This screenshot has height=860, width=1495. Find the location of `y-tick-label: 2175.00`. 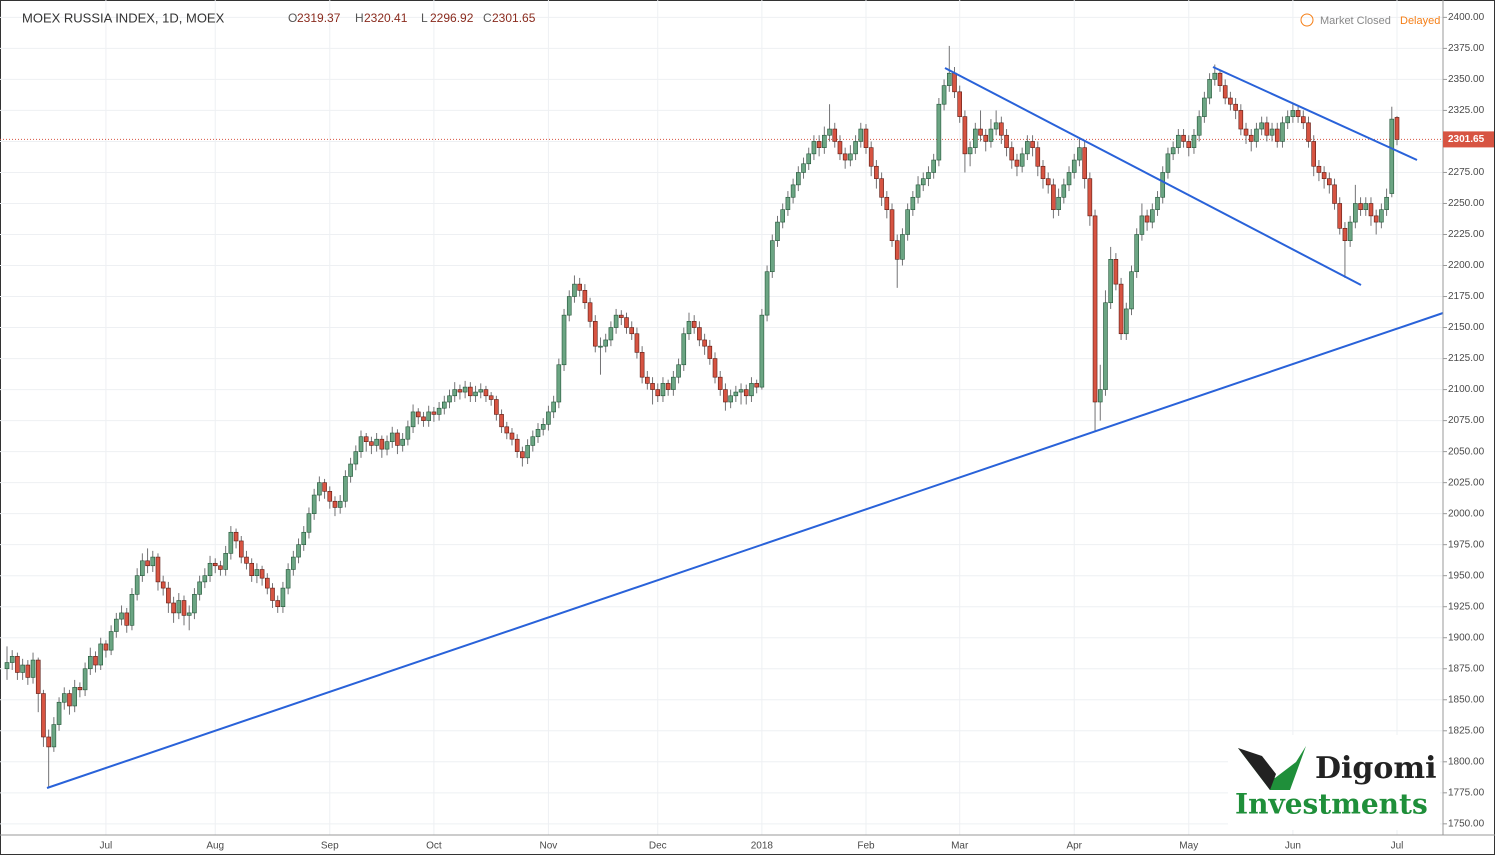

y-tick-label: 2175.00 is located at coordinates (1466, 296).